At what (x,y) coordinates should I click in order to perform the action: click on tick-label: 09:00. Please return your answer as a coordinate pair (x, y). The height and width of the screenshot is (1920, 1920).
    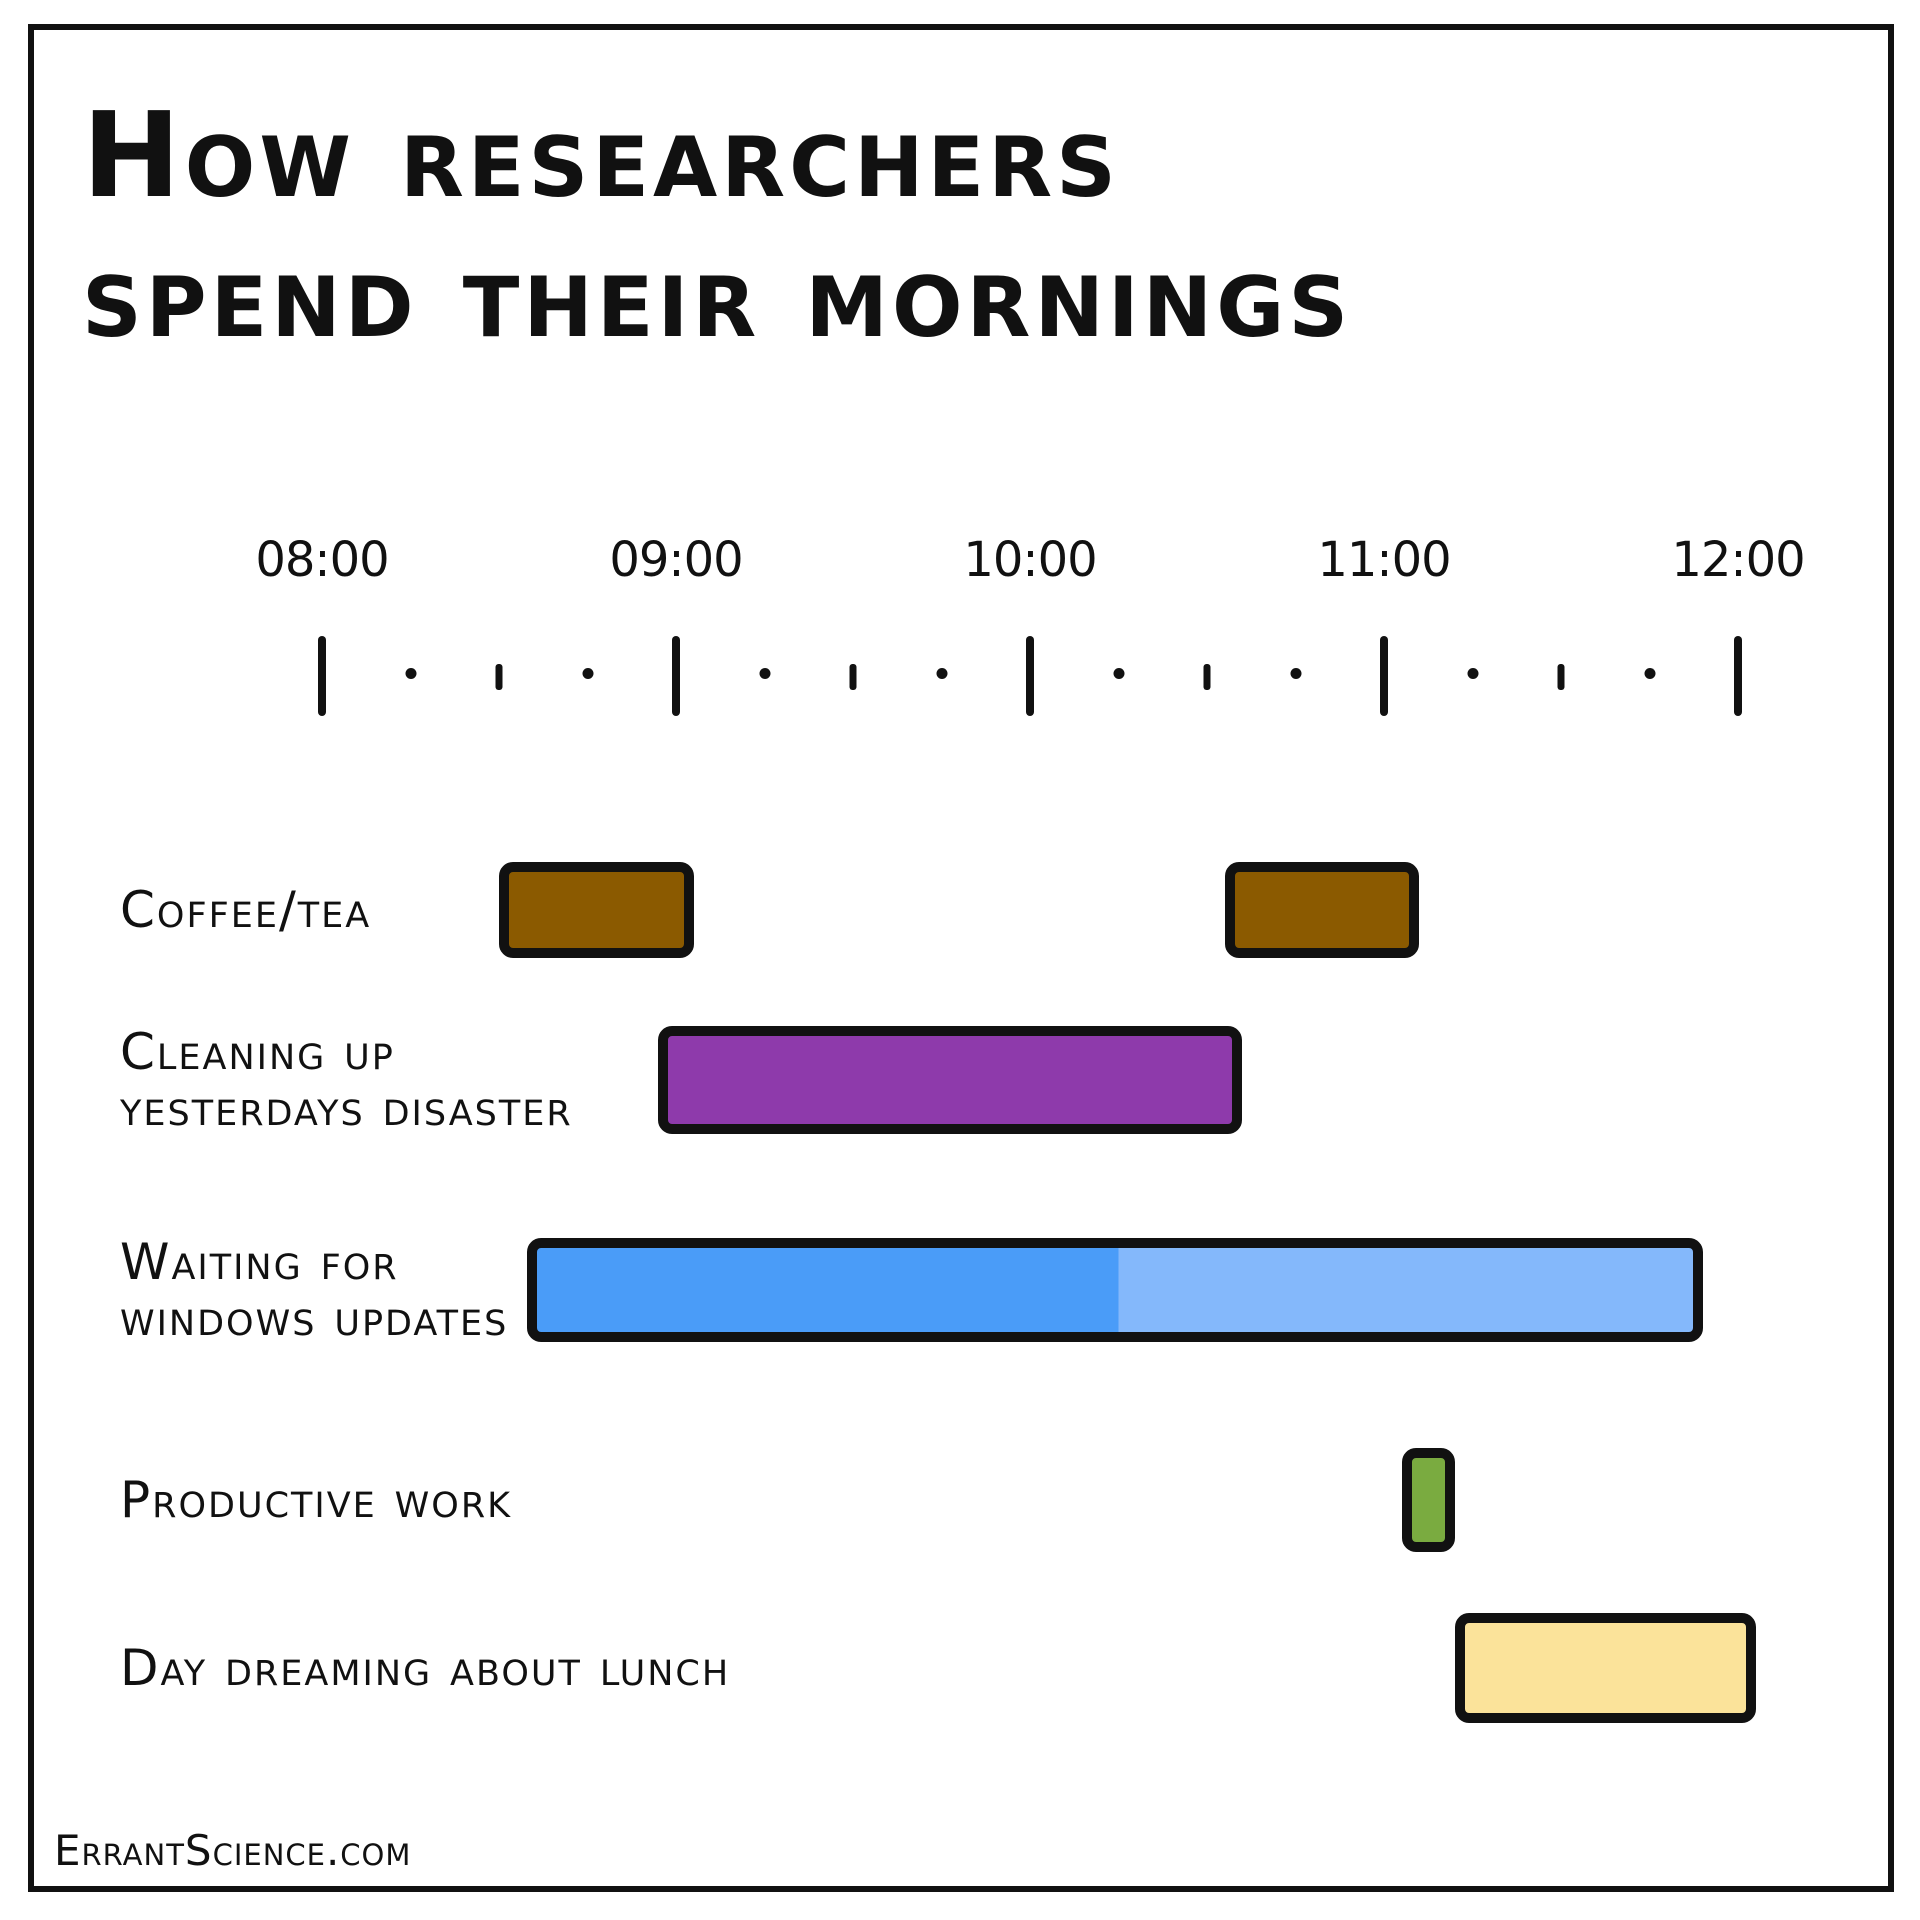
    Looking at the image, I should click on (676, 560).